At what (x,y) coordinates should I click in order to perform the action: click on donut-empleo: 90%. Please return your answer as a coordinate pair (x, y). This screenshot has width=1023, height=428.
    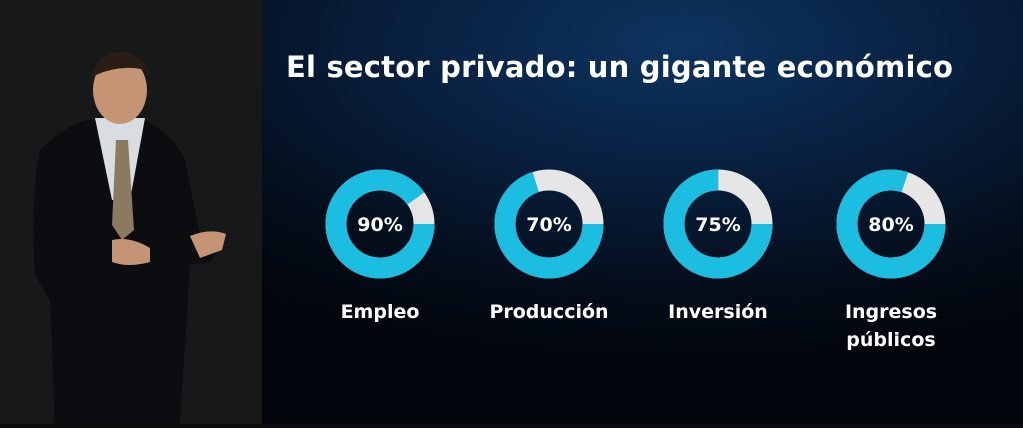
    Looking at the image, I should click on (380, 224).